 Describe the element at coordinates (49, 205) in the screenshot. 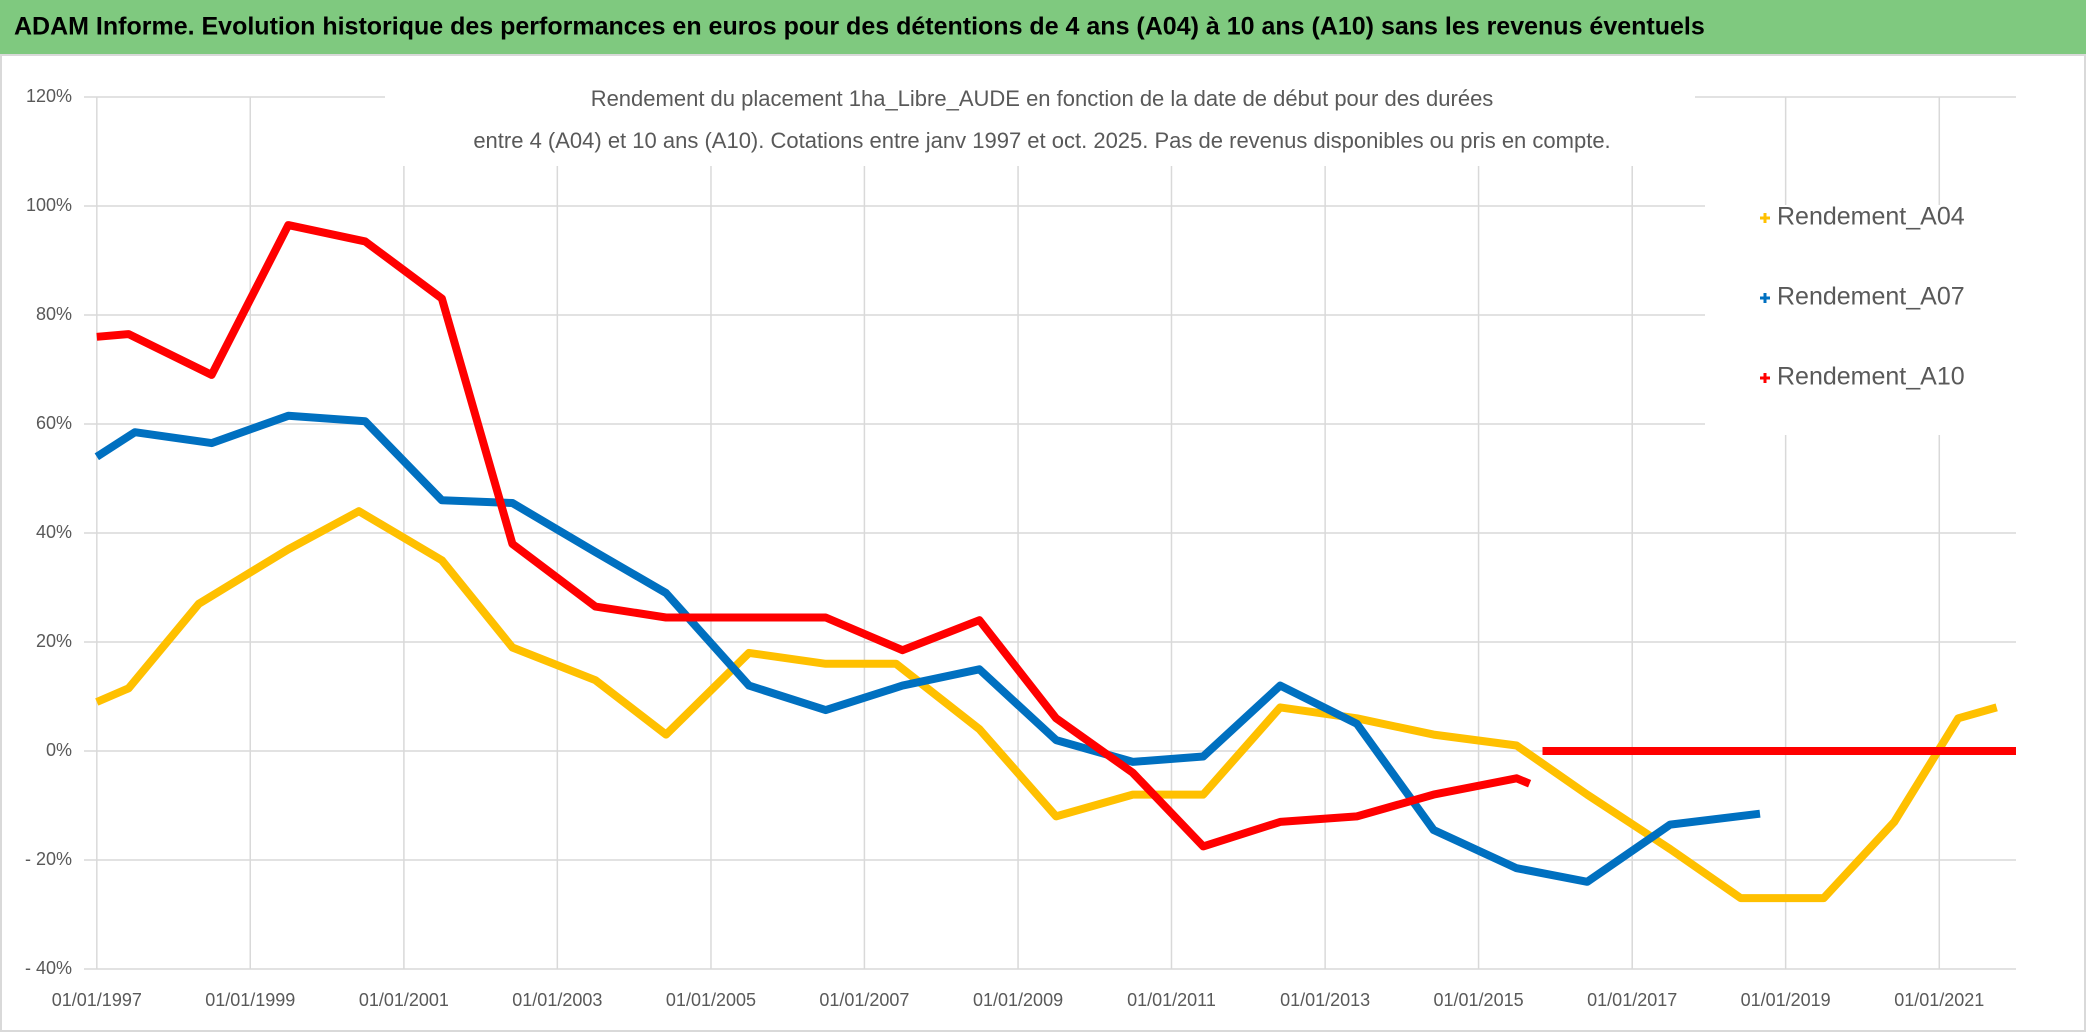

I see `y-tick-label: 100%` at that location.